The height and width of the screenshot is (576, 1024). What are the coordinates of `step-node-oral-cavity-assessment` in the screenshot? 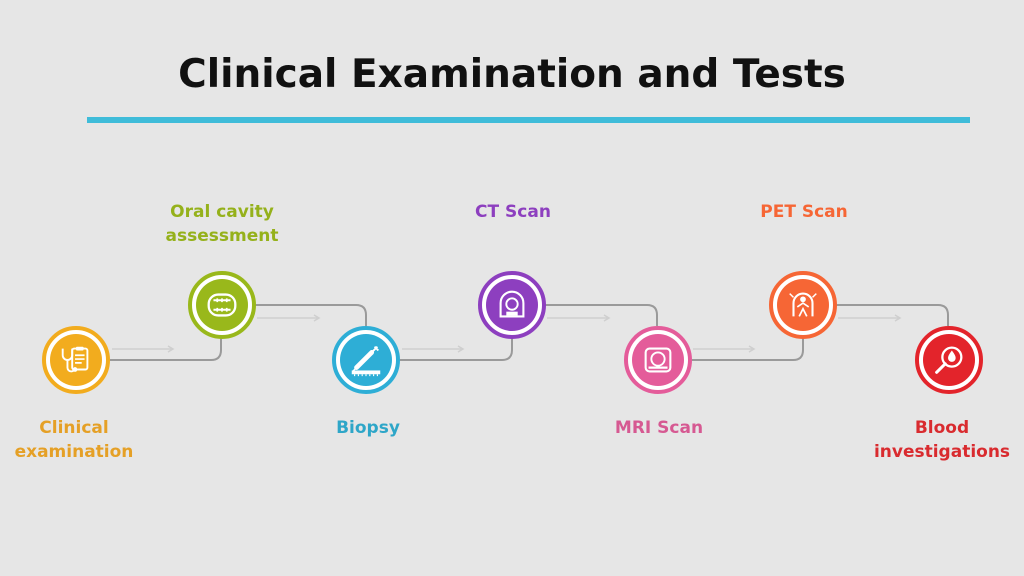 It's located at (222, 305).